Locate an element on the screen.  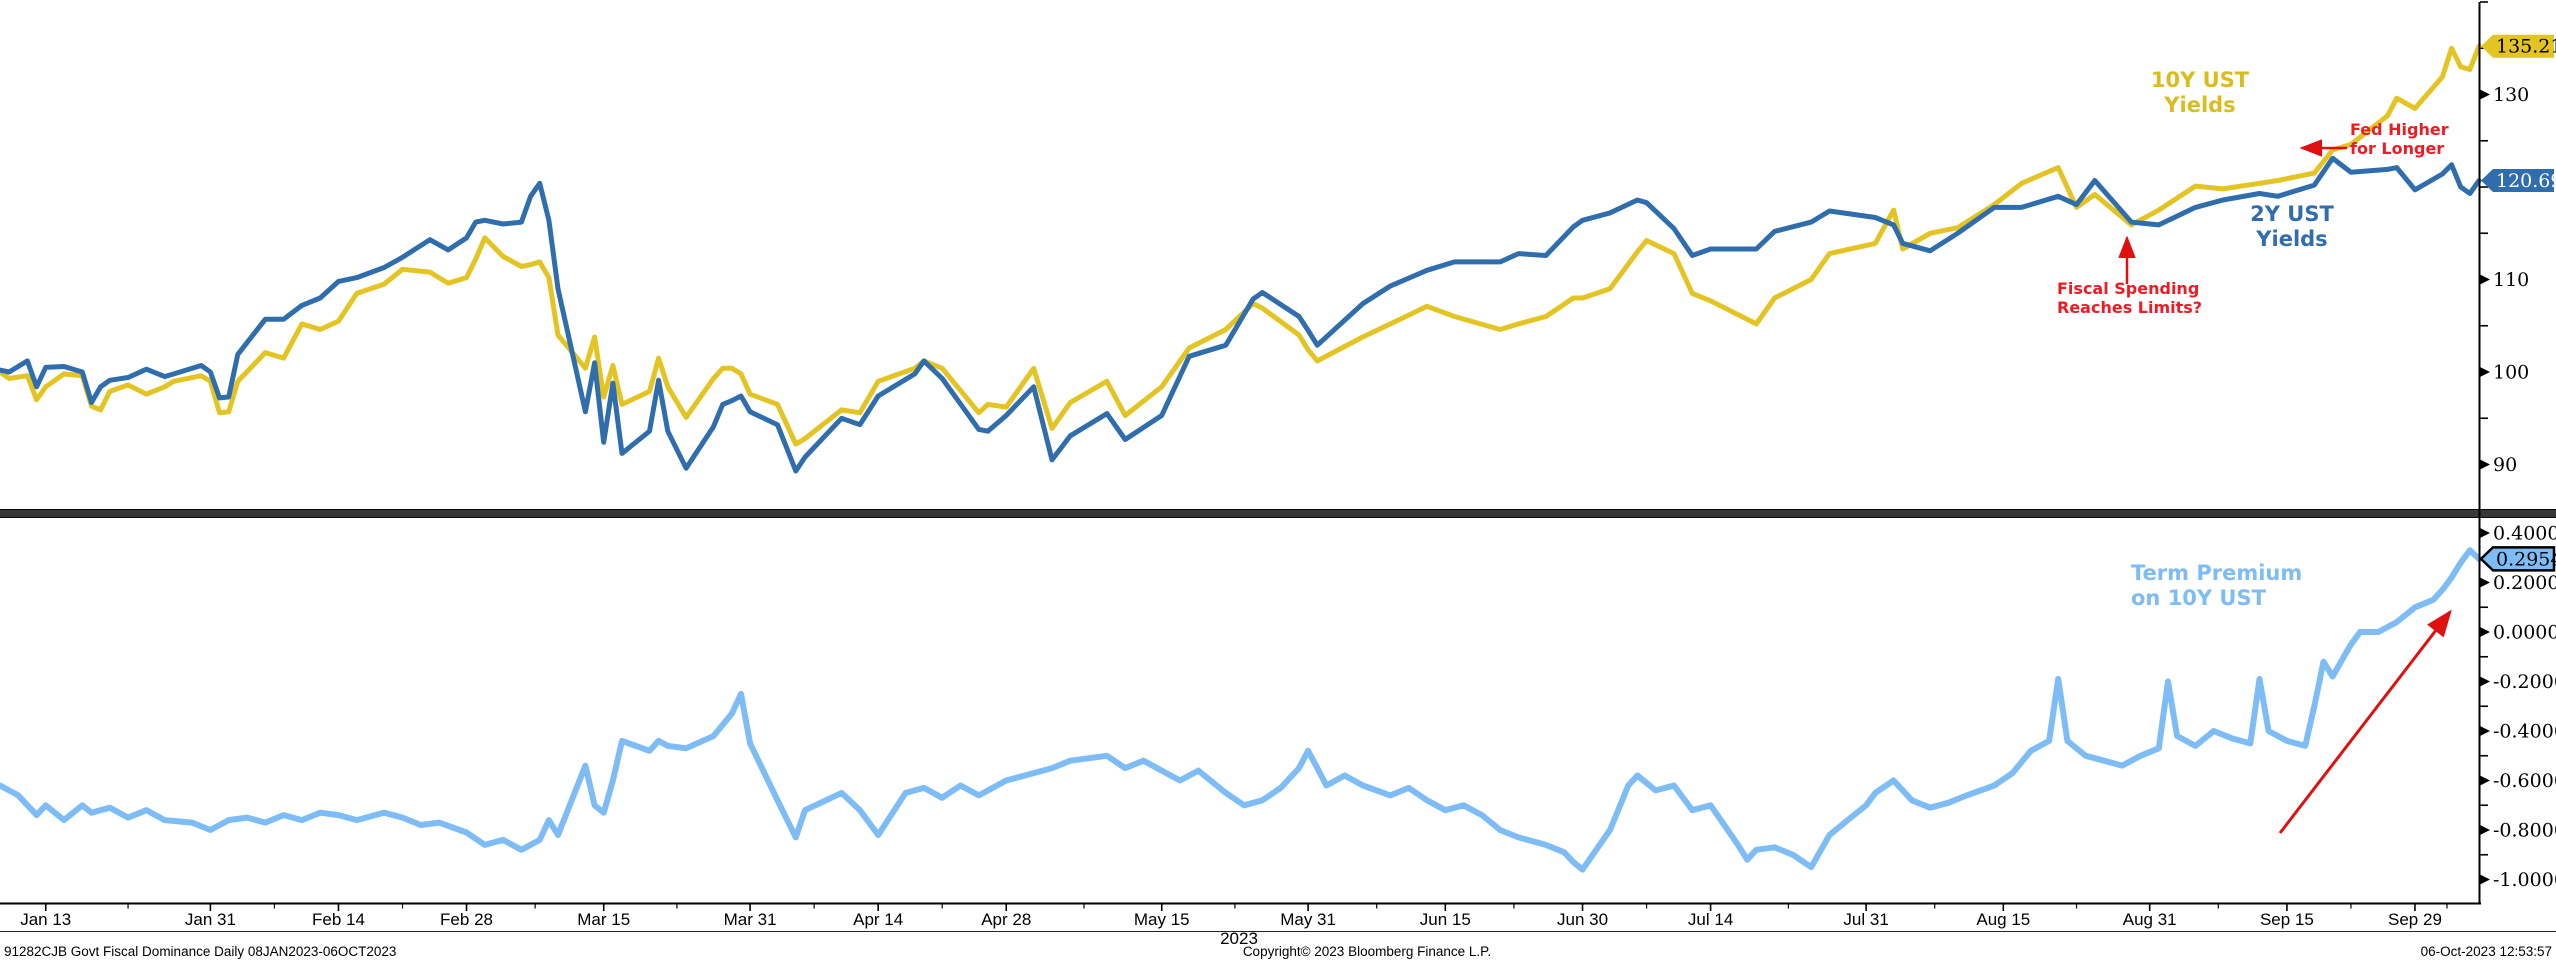
x-tick-label: Aug 15 is located at coordinates (2003, 919).